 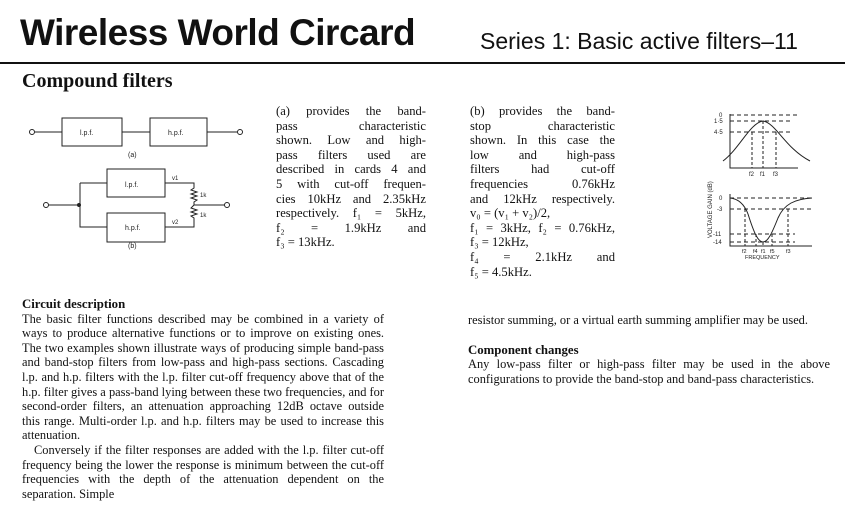 I want to click on text-line: f₂ = 1.9kHz and, so click(x=351, y=227).